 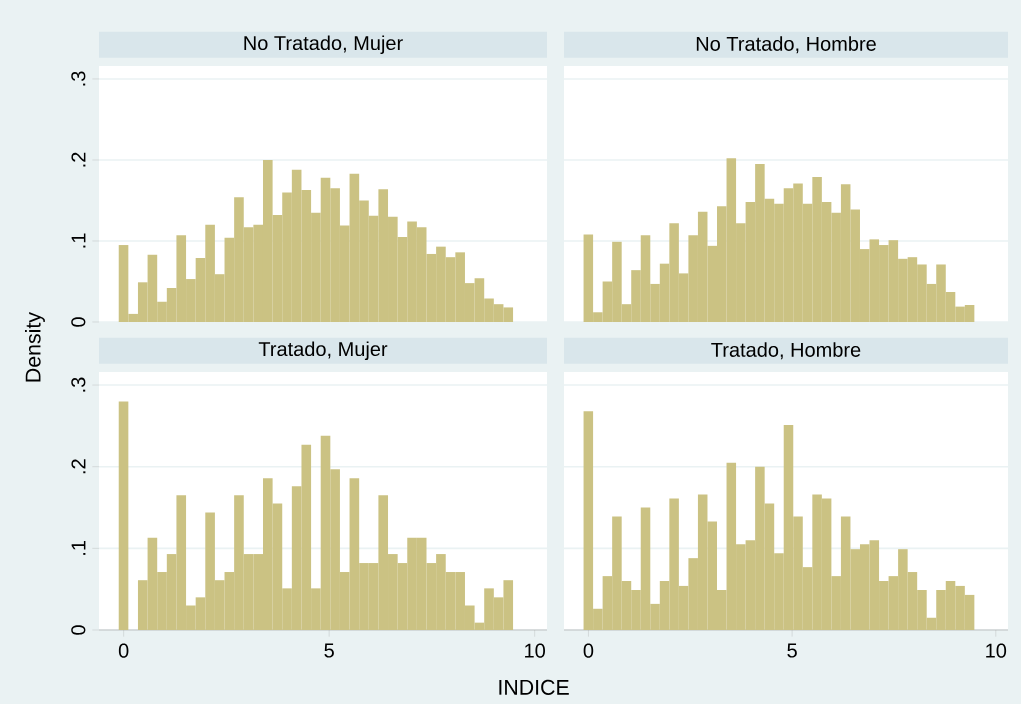 What do you see at coordinates (786, 351) in the screenshot?
I see `chart-title: Tratado, Hombre` at bounding box center [786, 351].